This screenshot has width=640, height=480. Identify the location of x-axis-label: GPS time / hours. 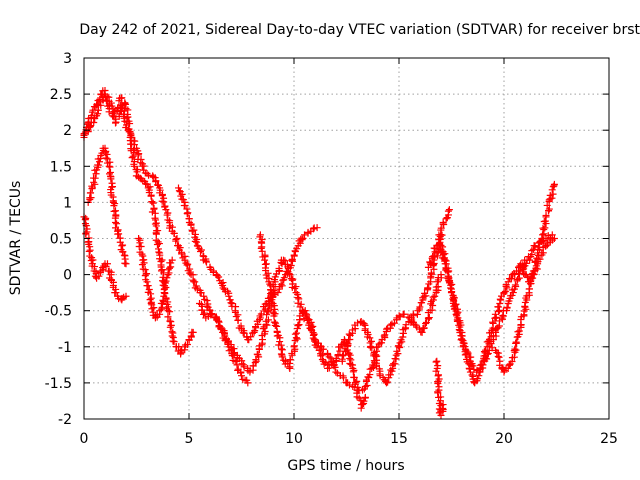
(345, 466).